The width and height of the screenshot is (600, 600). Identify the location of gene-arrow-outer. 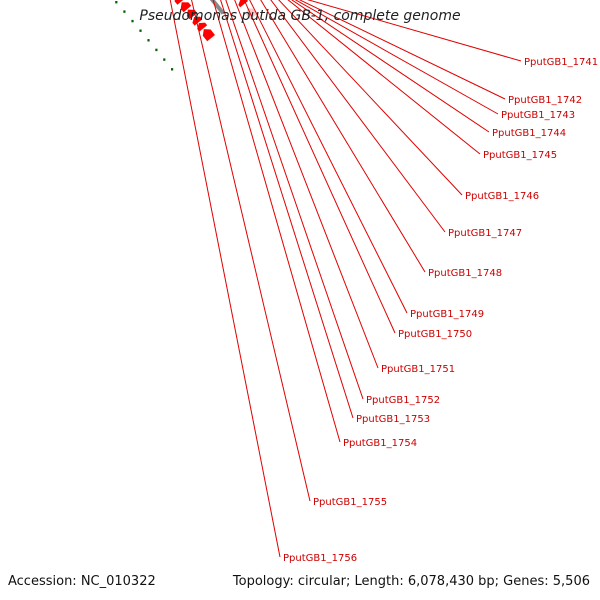
(243, 4).